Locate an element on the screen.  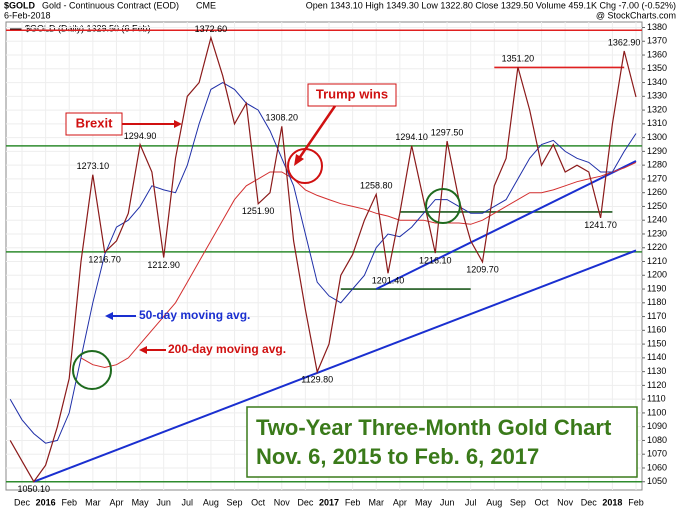
box-title: Two-Year Three-Month Gold Chart is located at coordinates (434, 427).